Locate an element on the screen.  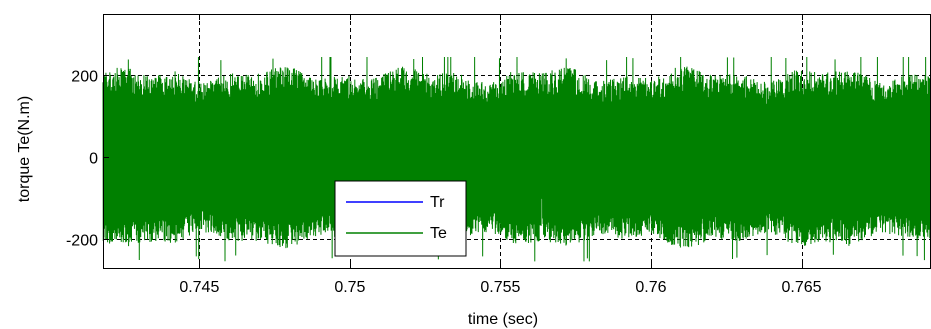
x-tick-labels: 0.745 0.75 0.755 0.76 0.765 is located at coordinates (500, 287).